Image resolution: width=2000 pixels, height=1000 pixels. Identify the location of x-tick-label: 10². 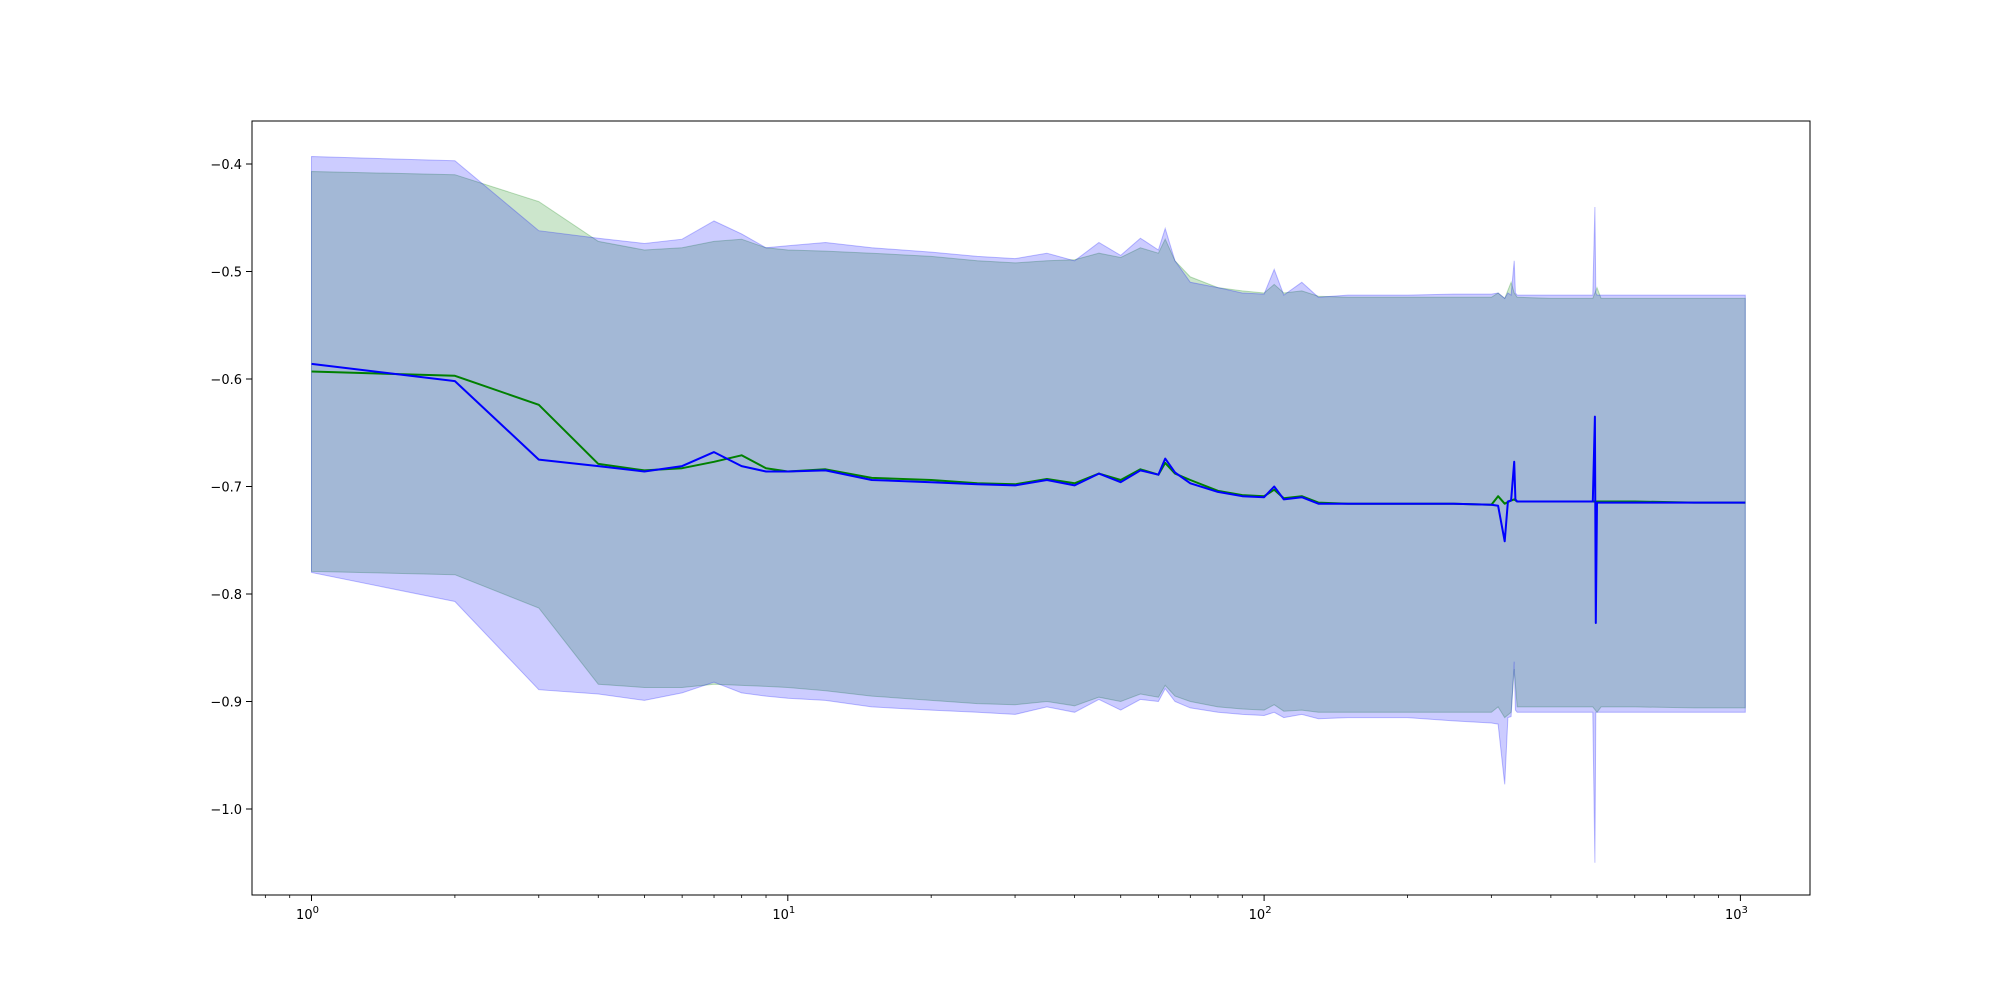
(1260, 914).